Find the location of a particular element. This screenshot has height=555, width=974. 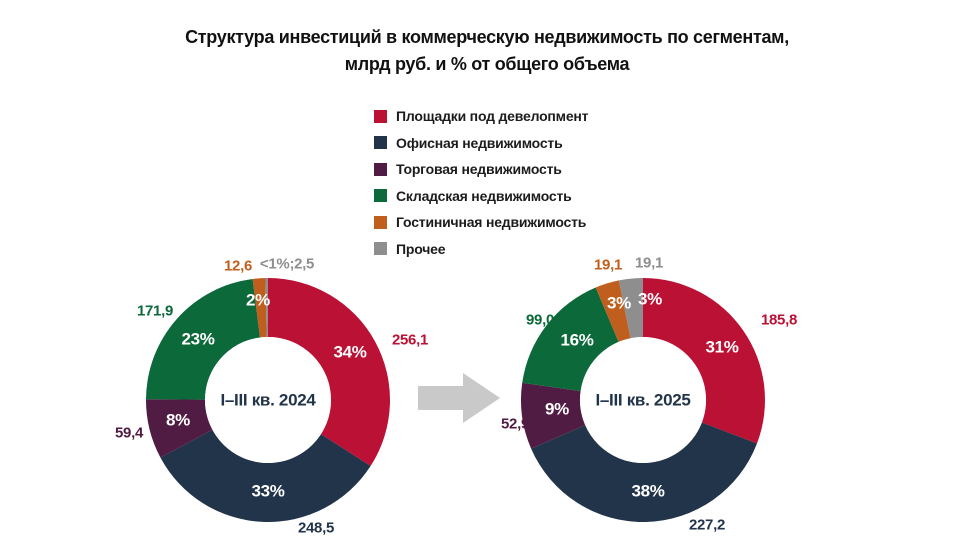

legend-item-retail: Торговая недвижимость is located at coordinates (481, 169).